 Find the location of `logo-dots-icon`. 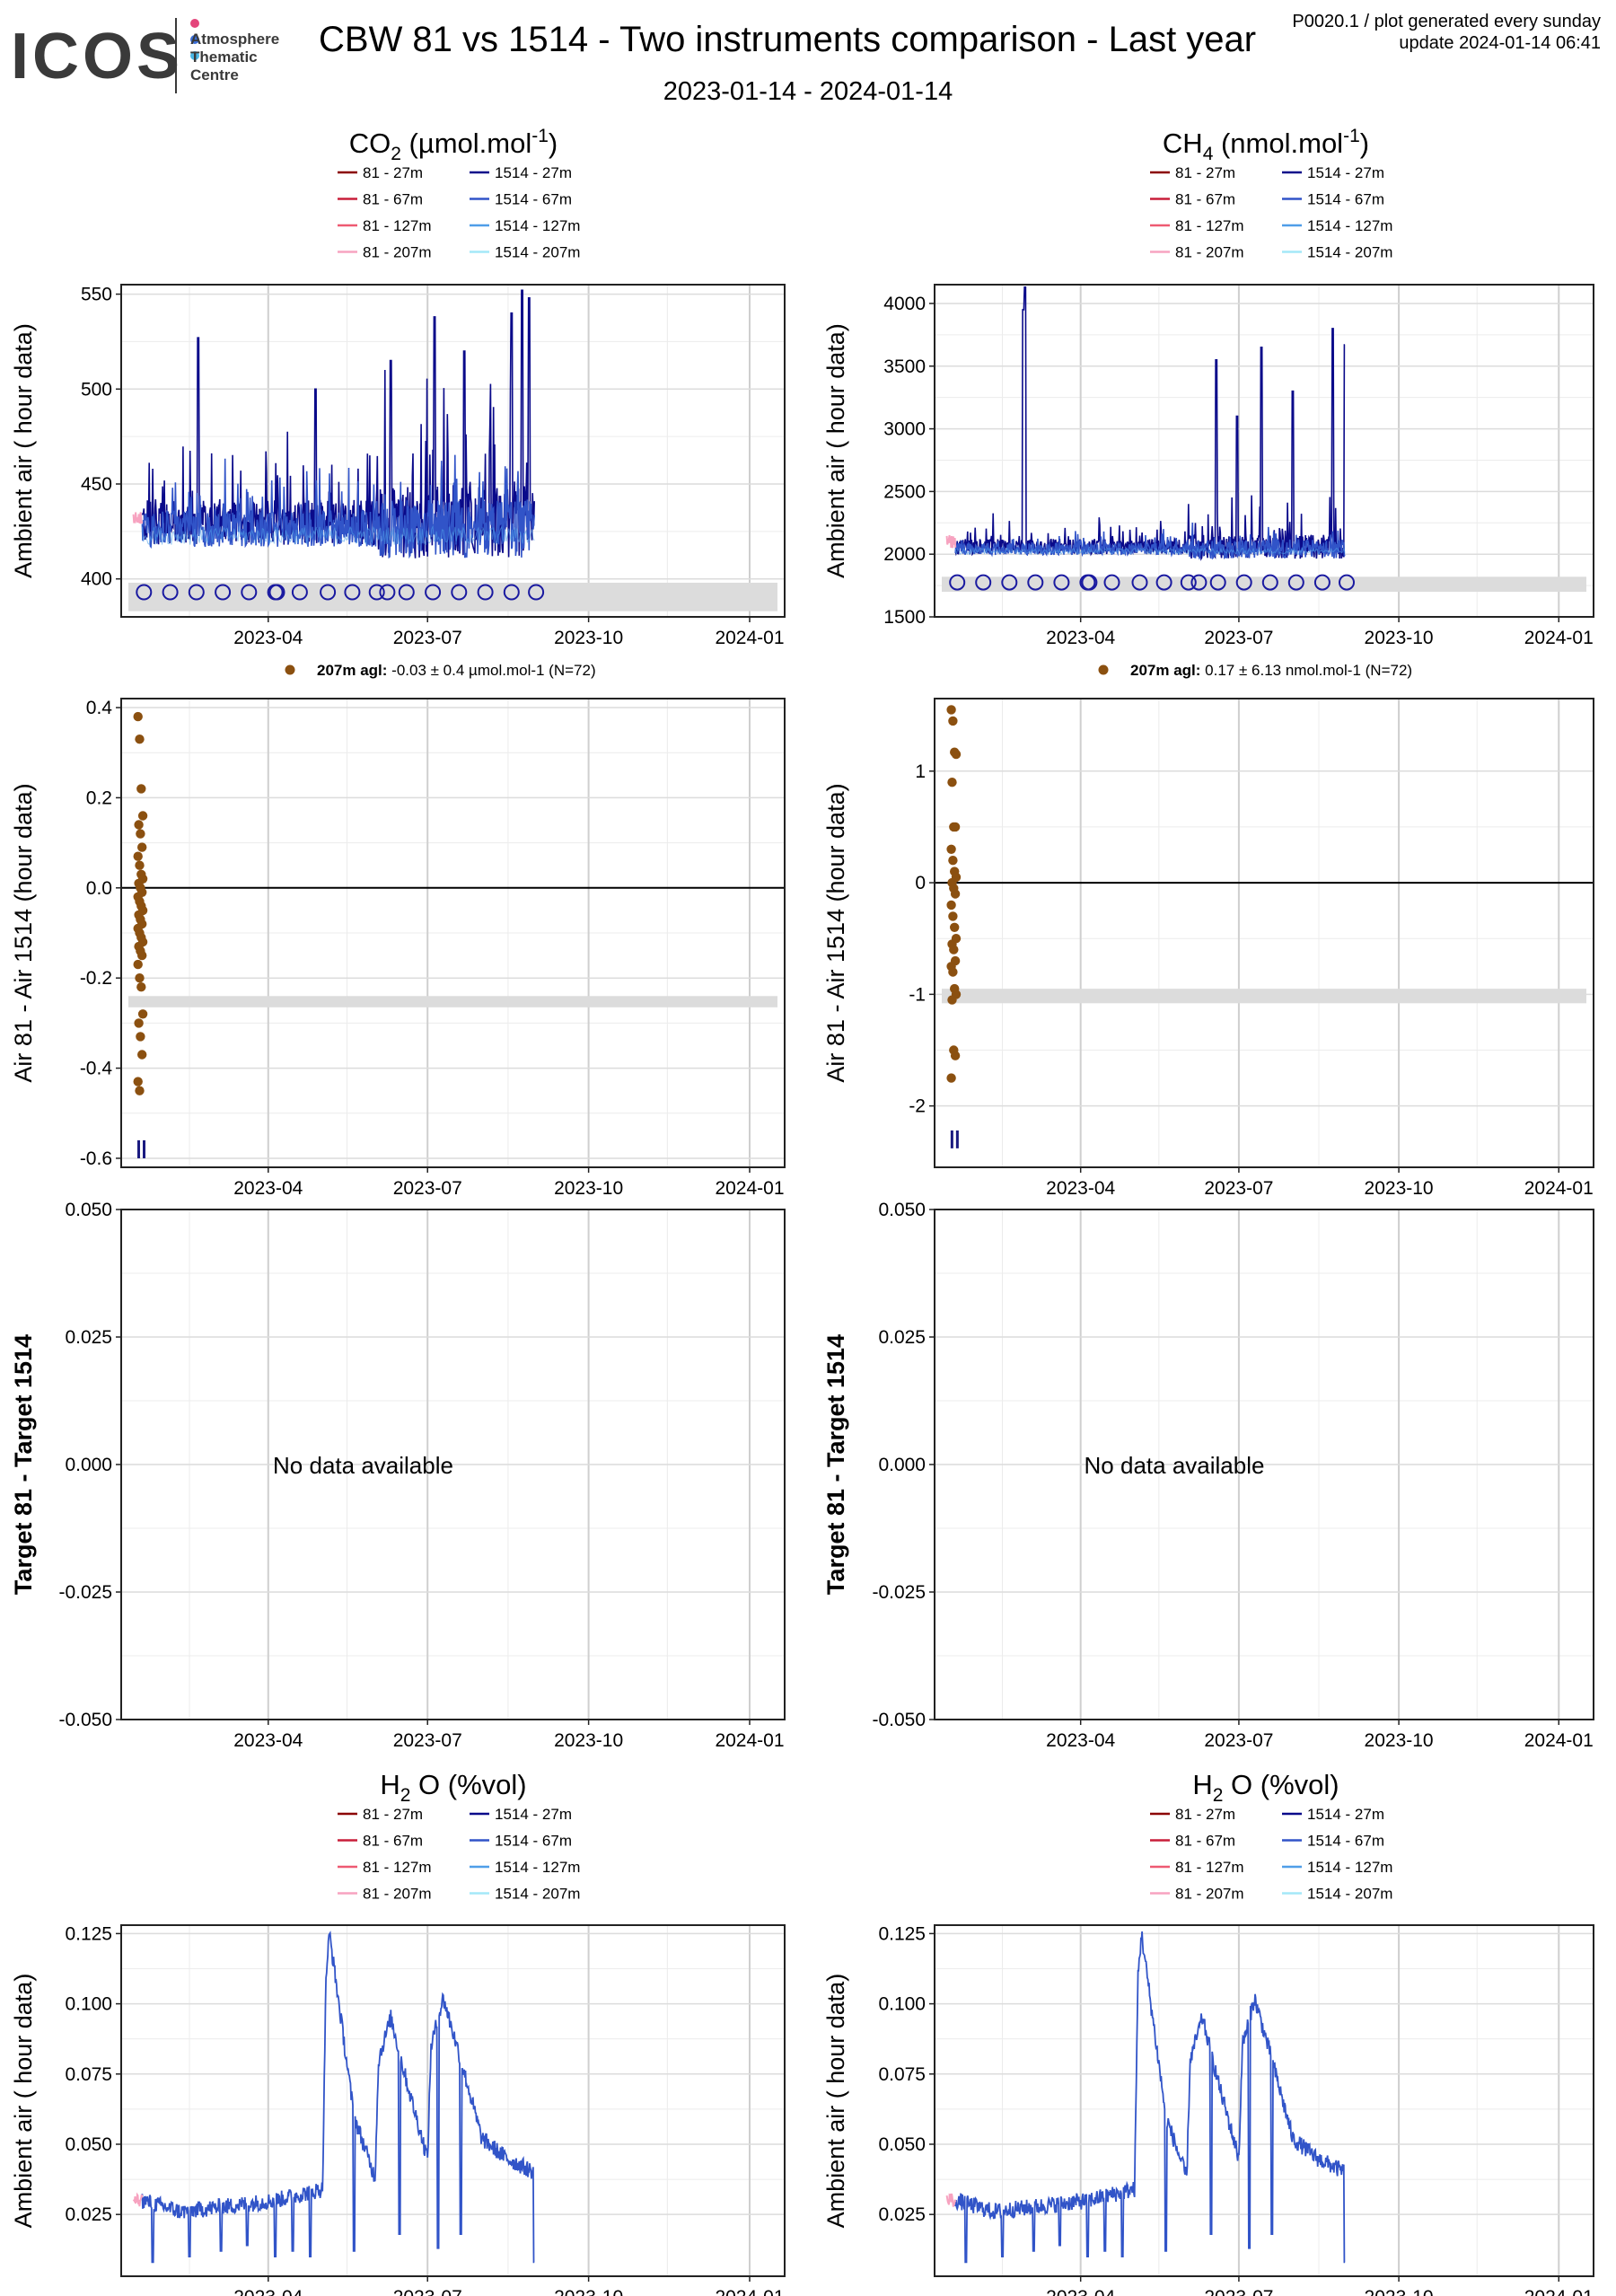

logo-dots-icon is located at coordinates (196, 40).